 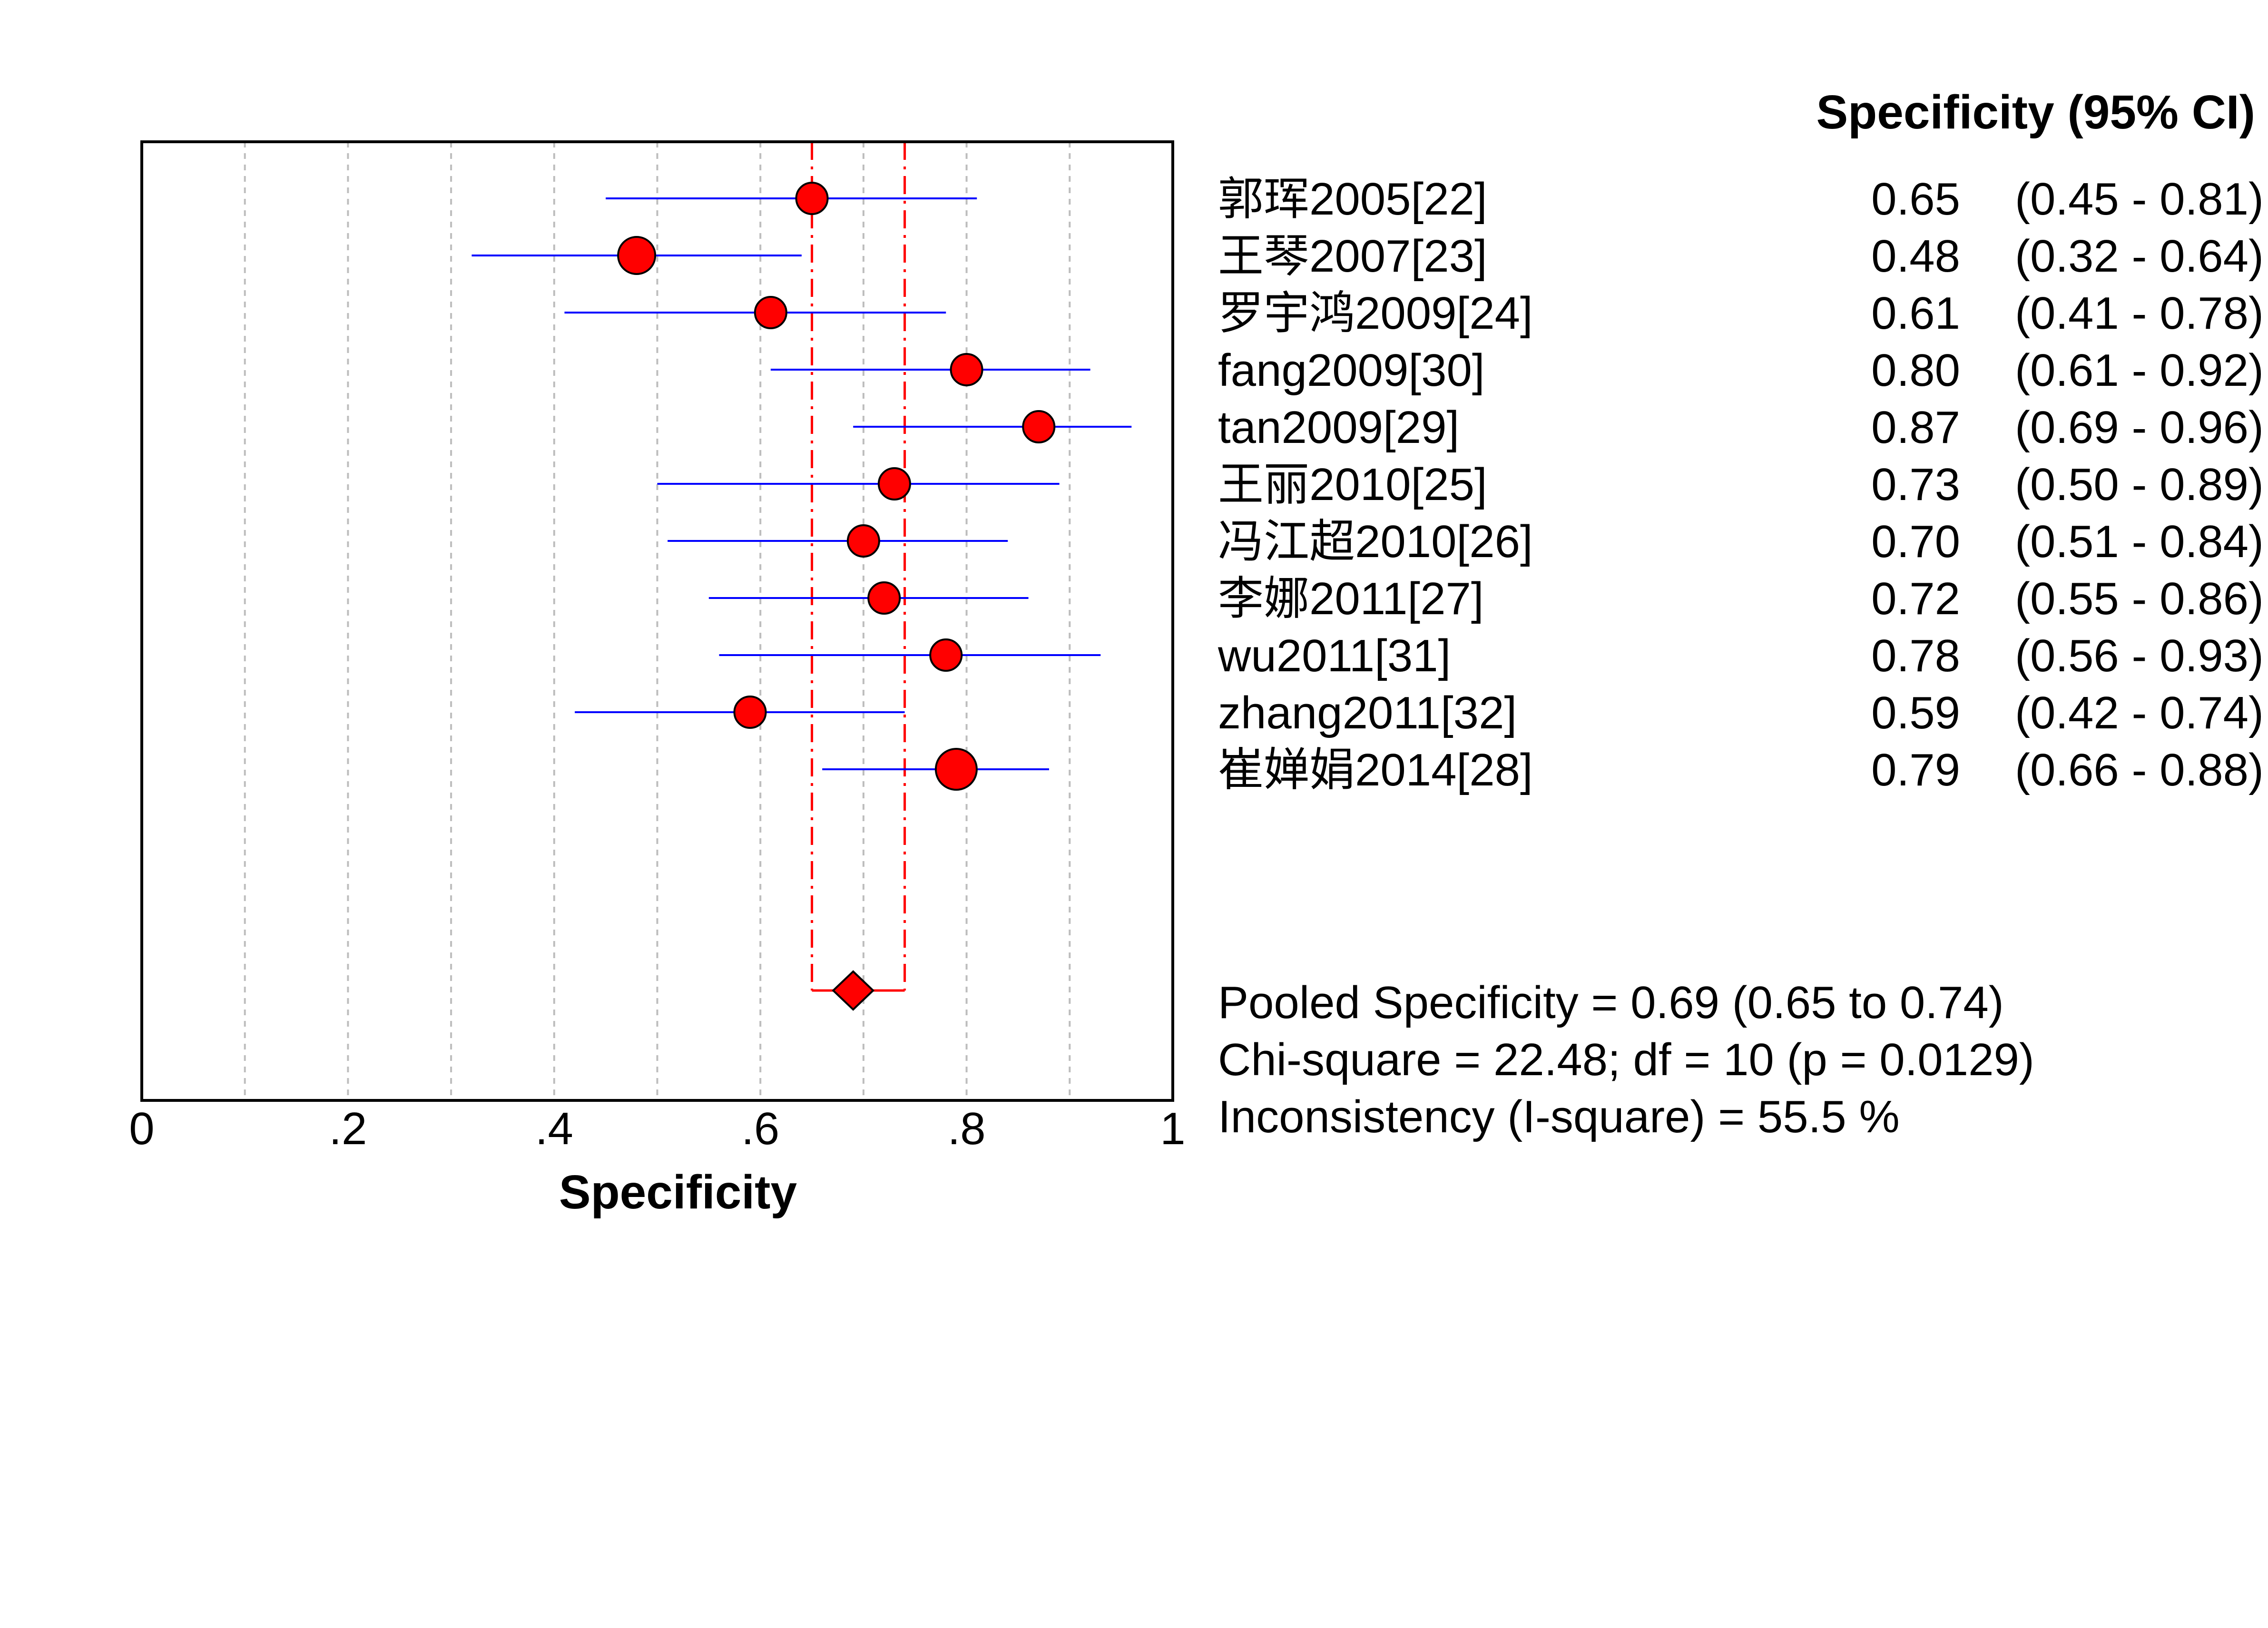 I want to click on study-estimate-value: 0.65, so click(x=1915, y=200).